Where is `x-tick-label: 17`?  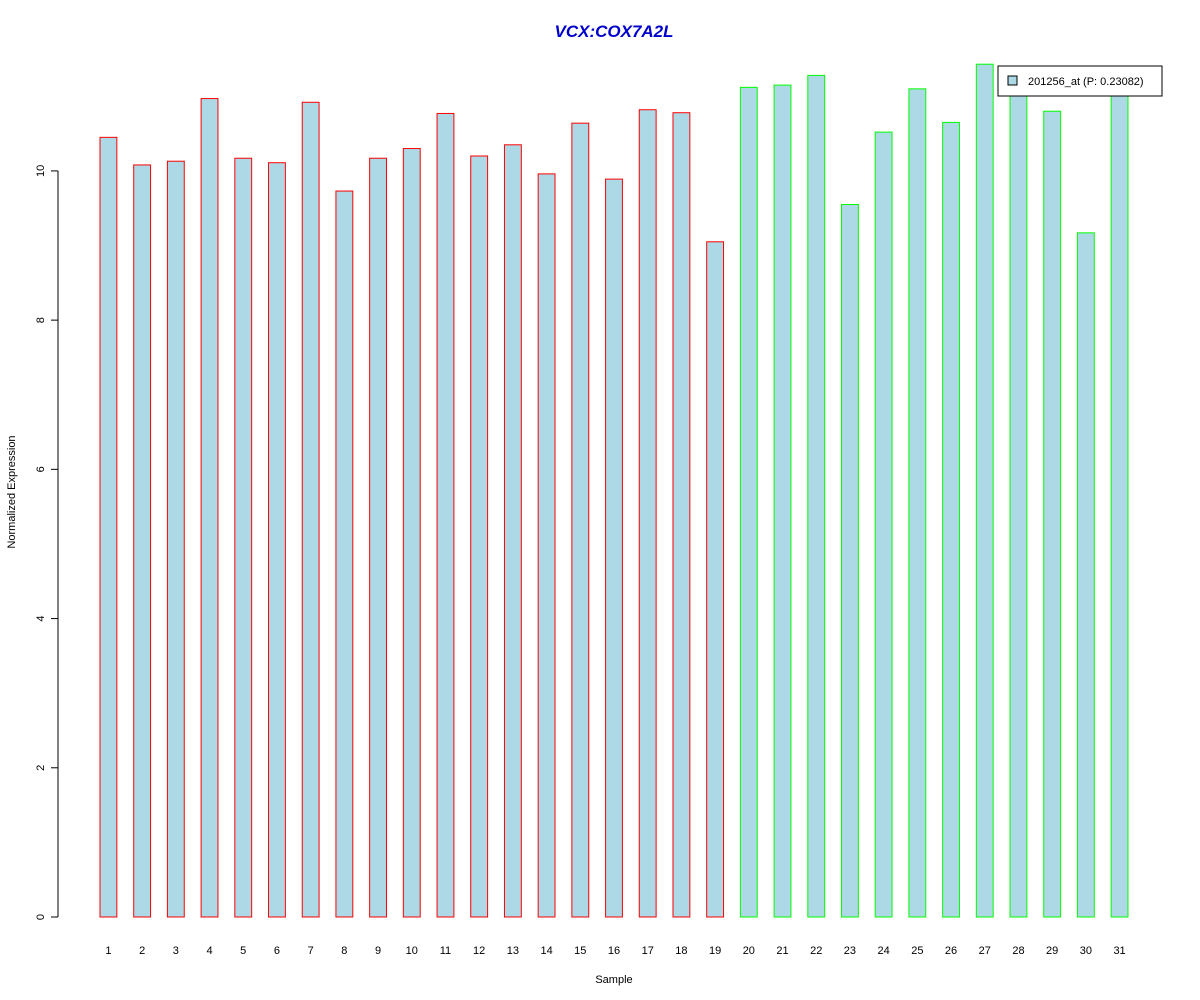
x-tick-label: 17 is located at coordinates (648, 951).